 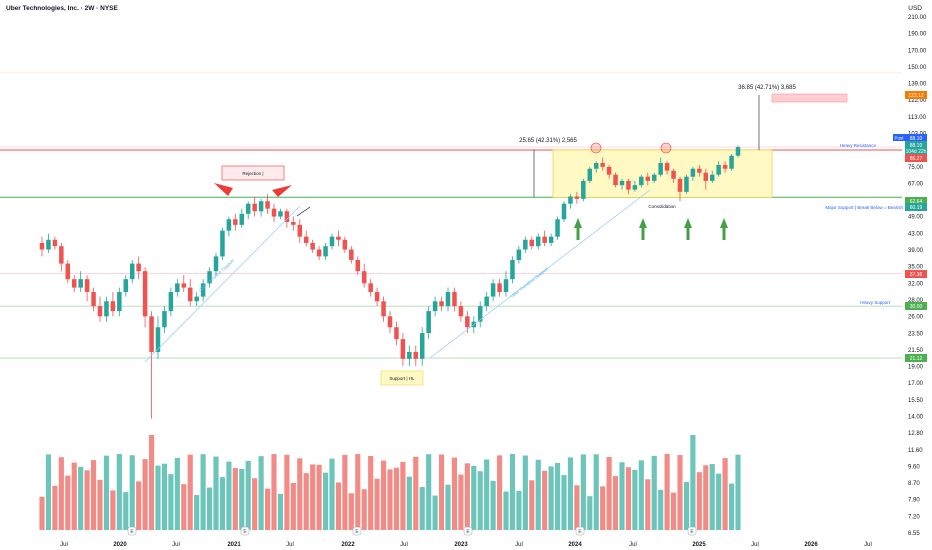 I want to click on currency-label: USD, so click(x=915, y=8).